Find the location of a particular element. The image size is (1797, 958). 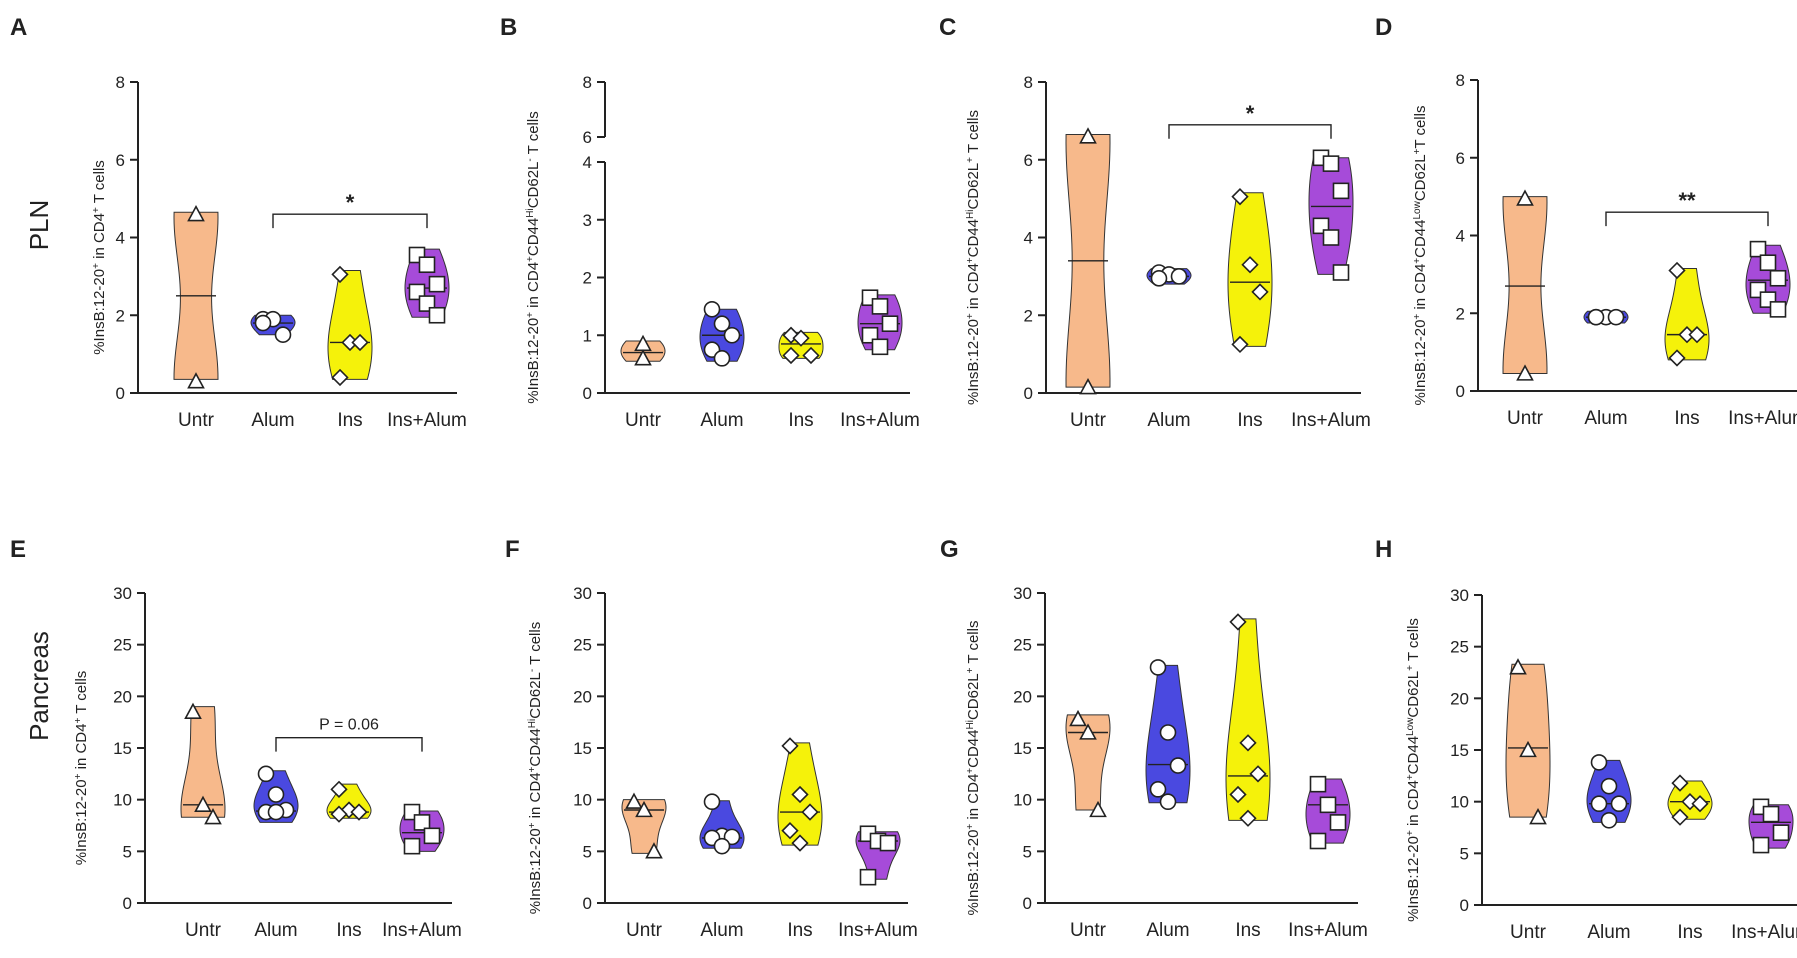

x-tick-label: Ins+Alum is located at coordinates (1328, 930).